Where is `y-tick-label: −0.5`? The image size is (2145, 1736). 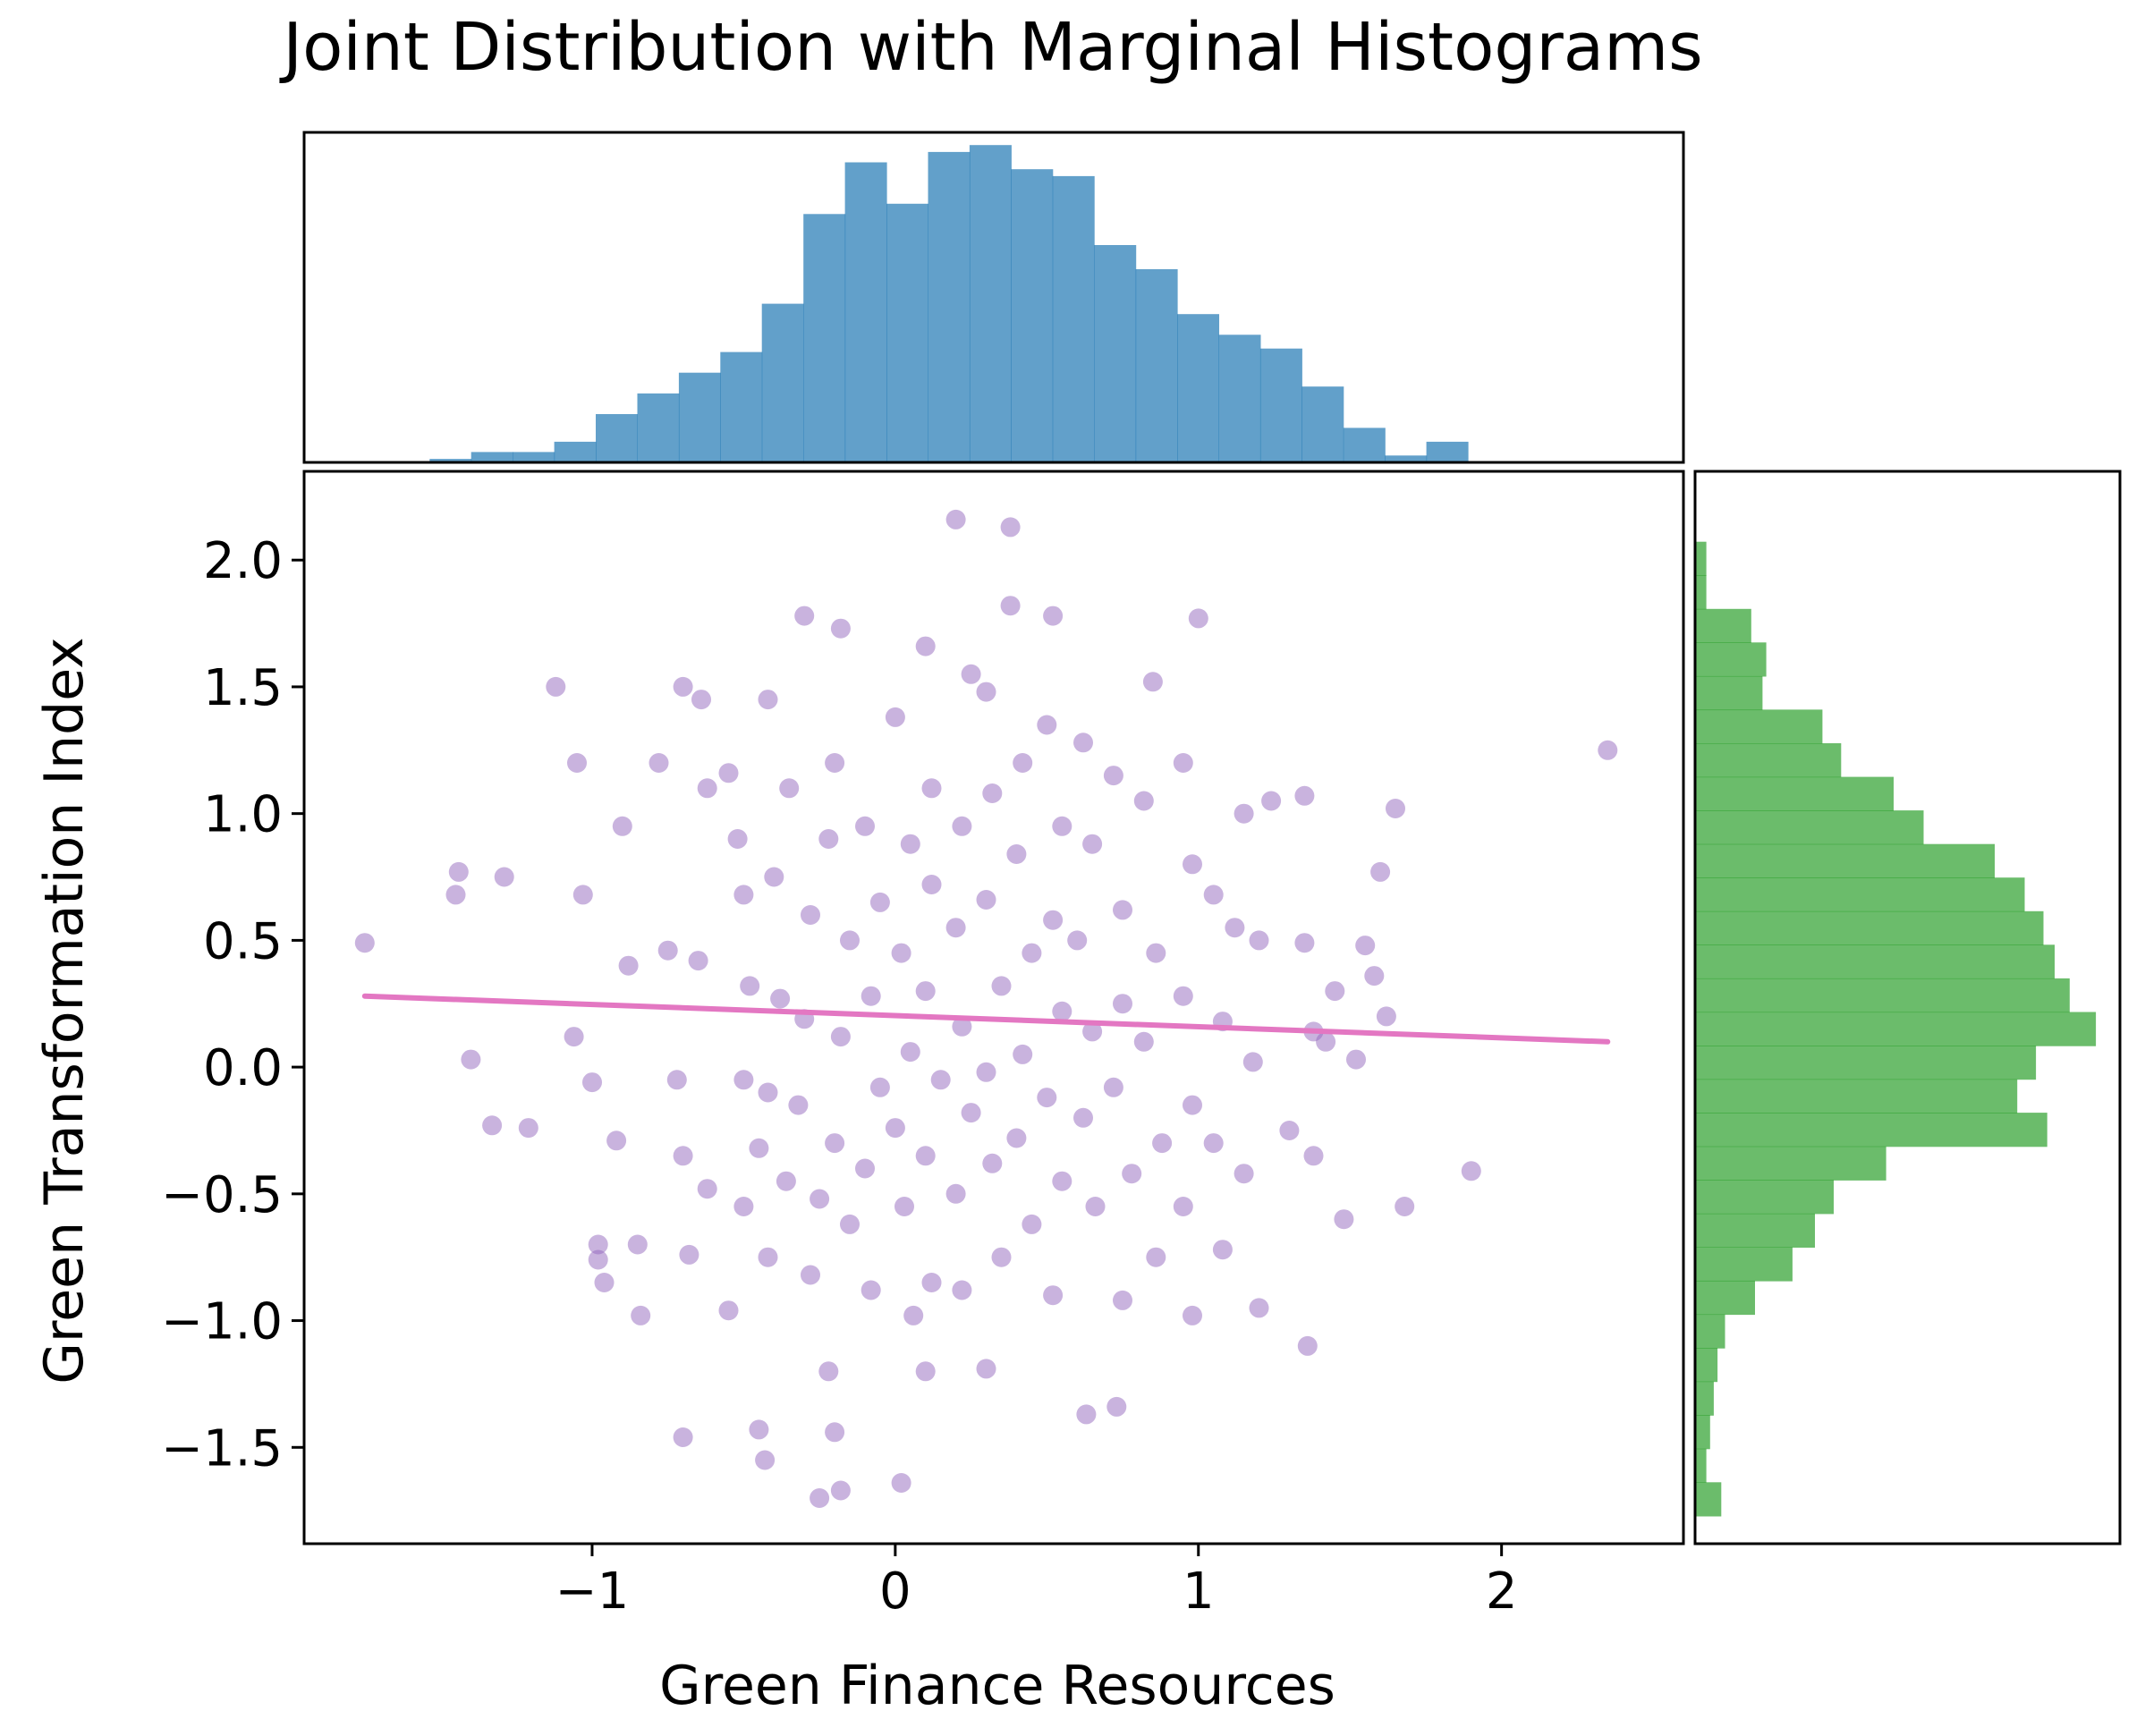
y-tick-label: −0.5 is located at coordinates (222, 1195).